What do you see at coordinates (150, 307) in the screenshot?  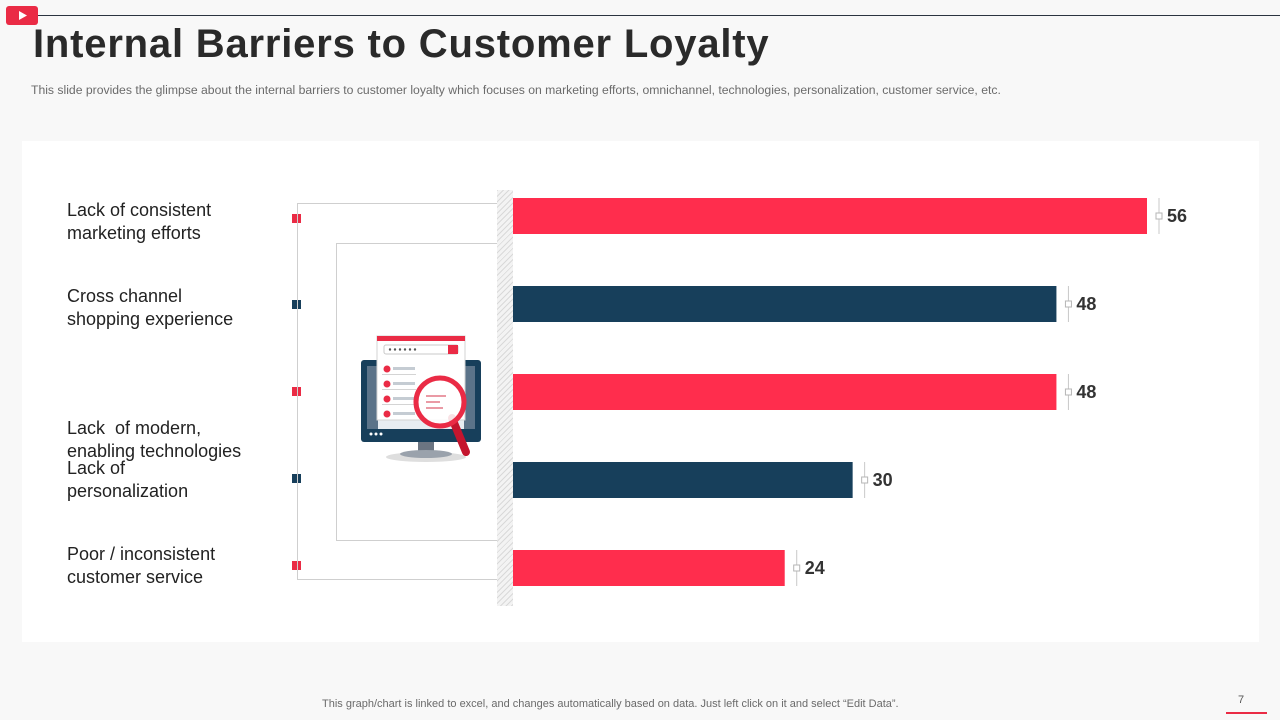 I see `category-label: Cross channel shopping experience` at bounding box center [150, 307].